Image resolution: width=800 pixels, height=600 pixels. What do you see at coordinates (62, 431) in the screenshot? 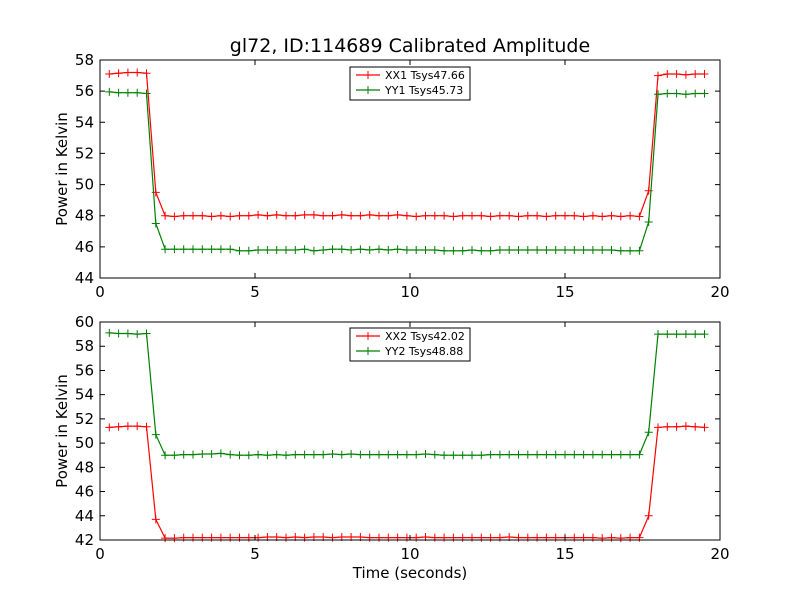
I see `y-axis-label: Power in Kelvin` at bounding box center [62, 431].